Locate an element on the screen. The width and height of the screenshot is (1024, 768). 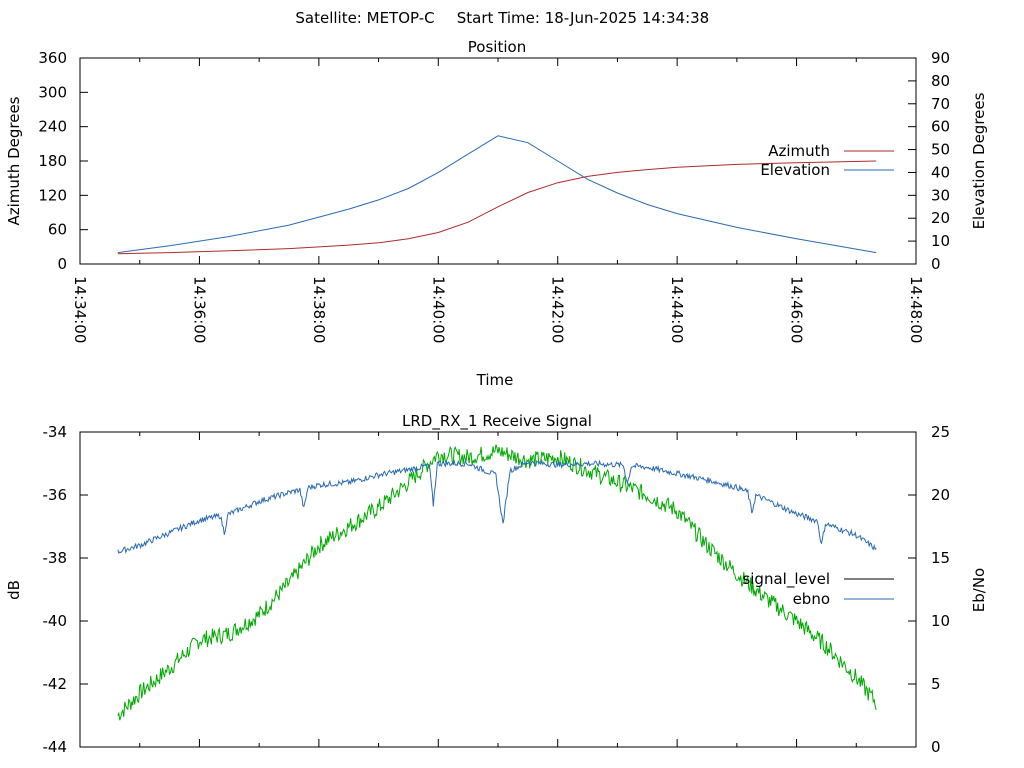
signal-y2-tick-label: 5 is located at coordinates (936, 684).